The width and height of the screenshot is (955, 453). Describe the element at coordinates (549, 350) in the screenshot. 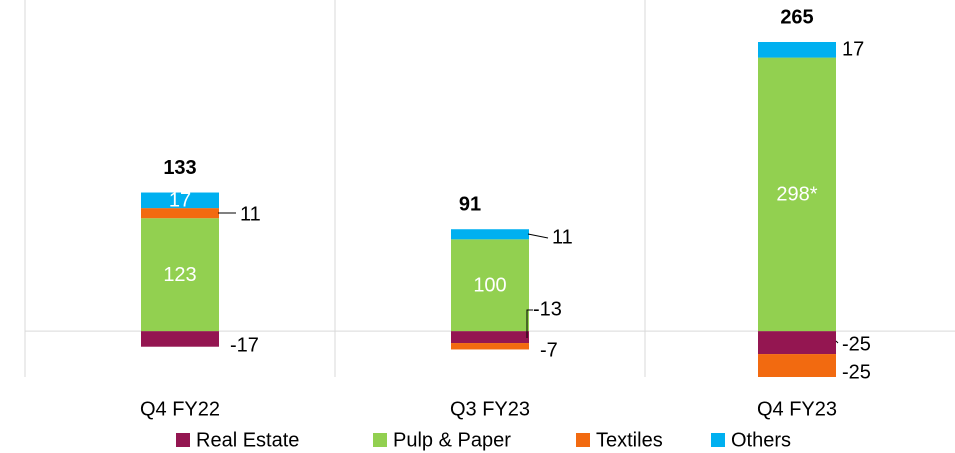

I see `data-label: -7` at that location.